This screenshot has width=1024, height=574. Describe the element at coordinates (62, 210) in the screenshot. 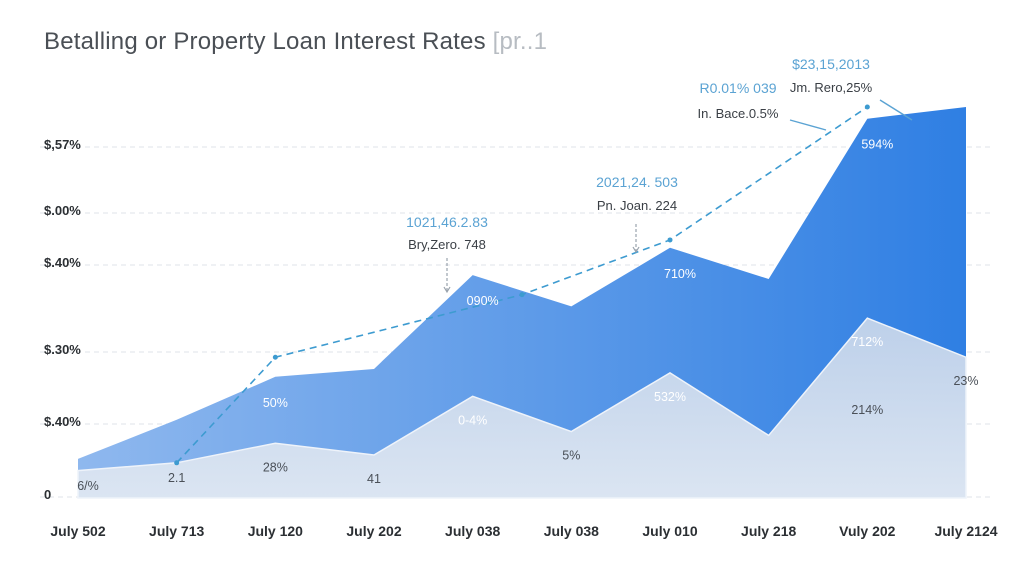

I see `y-tick-label: $.00%` at that location.